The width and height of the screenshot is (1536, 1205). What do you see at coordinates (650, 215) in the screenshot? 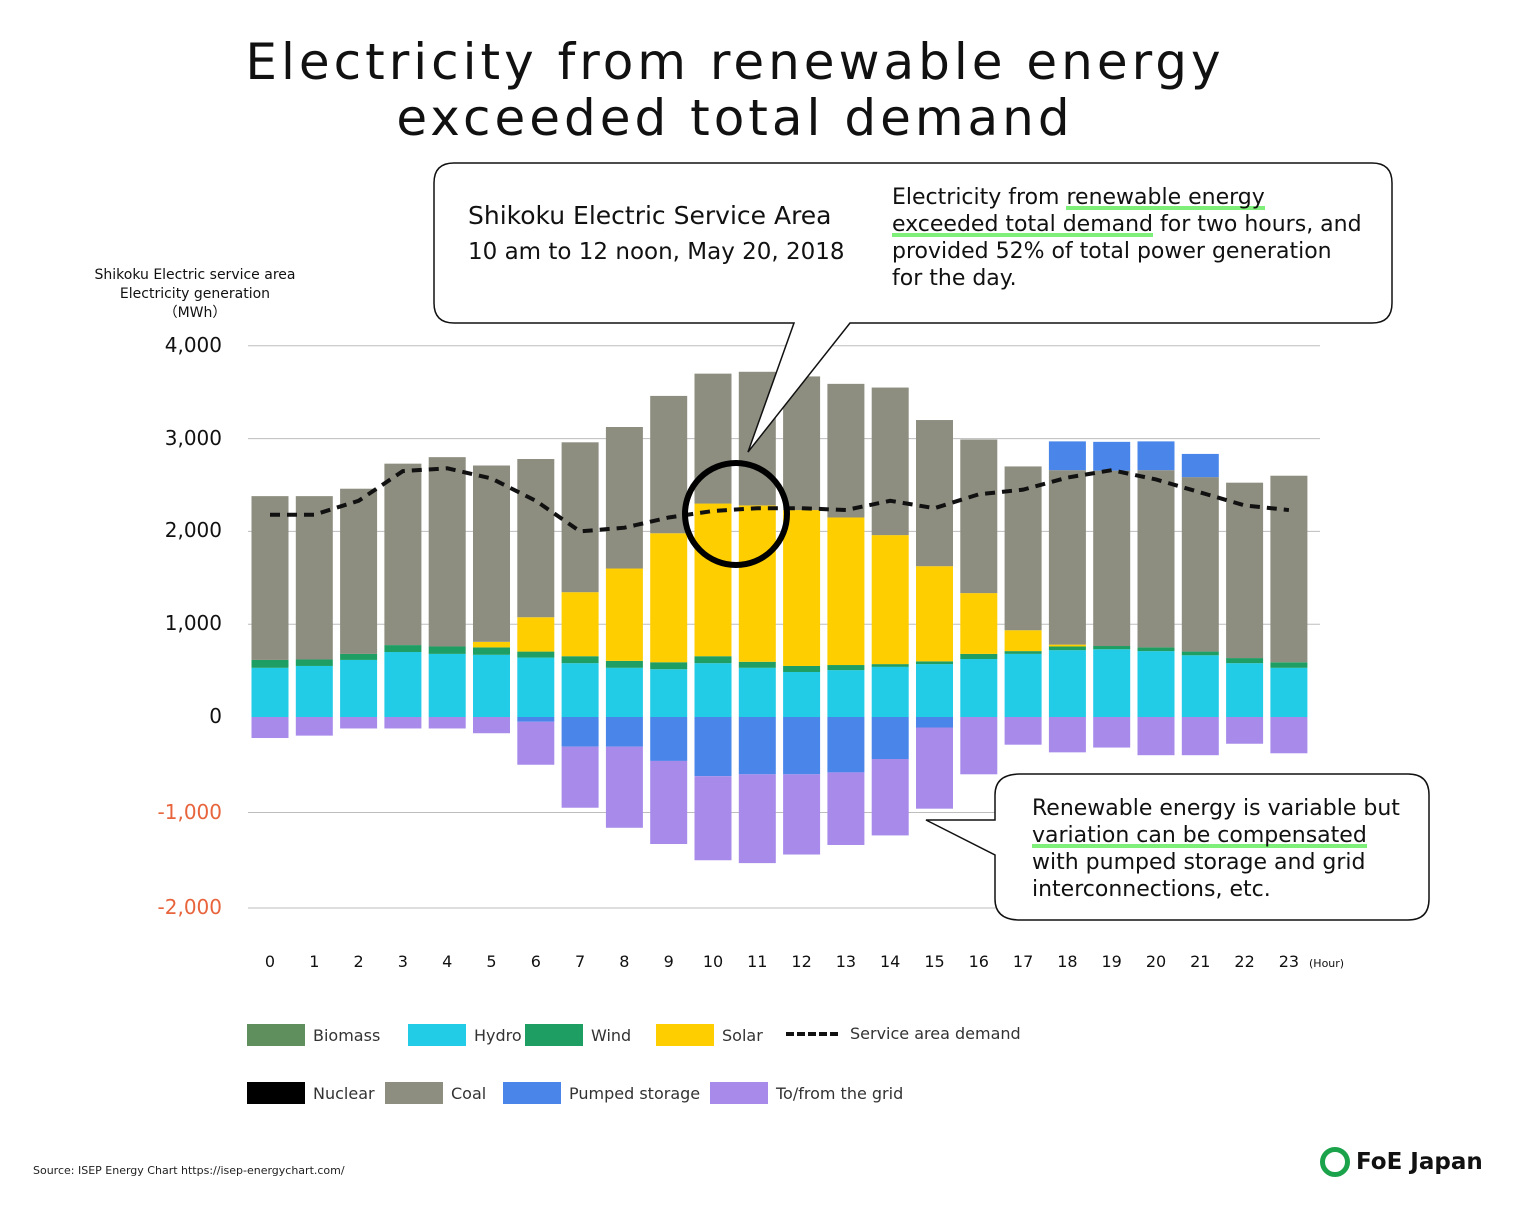
I see `callout-heading: Shikoku Electric Service Area` at bounding box center [650, 215].